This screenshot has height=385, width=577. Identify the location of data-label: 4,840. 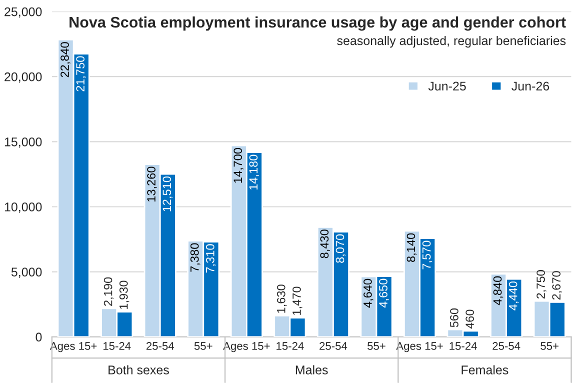
(498, 291).